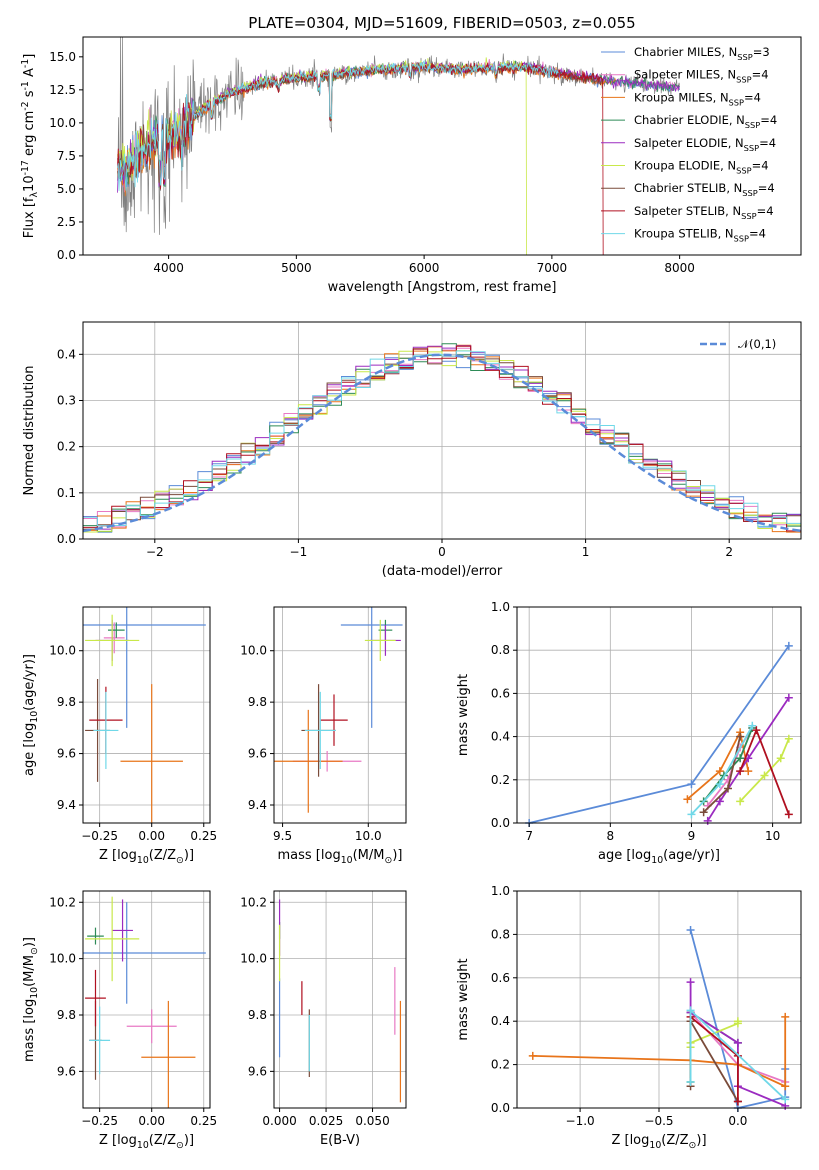  I want to click on x-axis-label: age [log10(age/yr)], so click(659, 857).